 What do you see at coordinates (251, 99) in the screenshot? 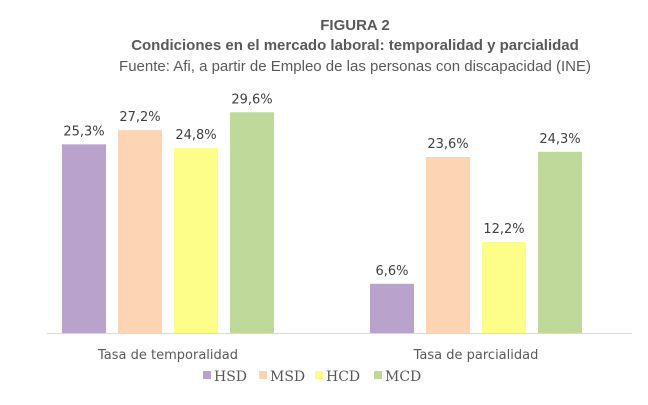
I see `data-label: 29,6%` at bounding box center [251, 99].